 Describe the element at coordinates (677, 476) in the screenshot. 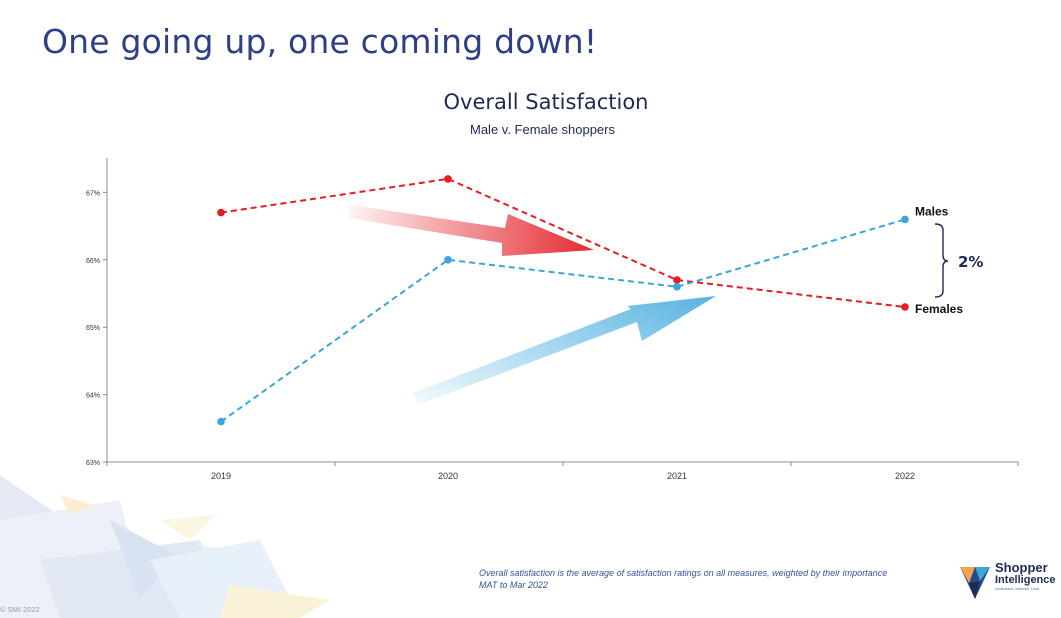

I see `x-tick-label: 2021` at that location.